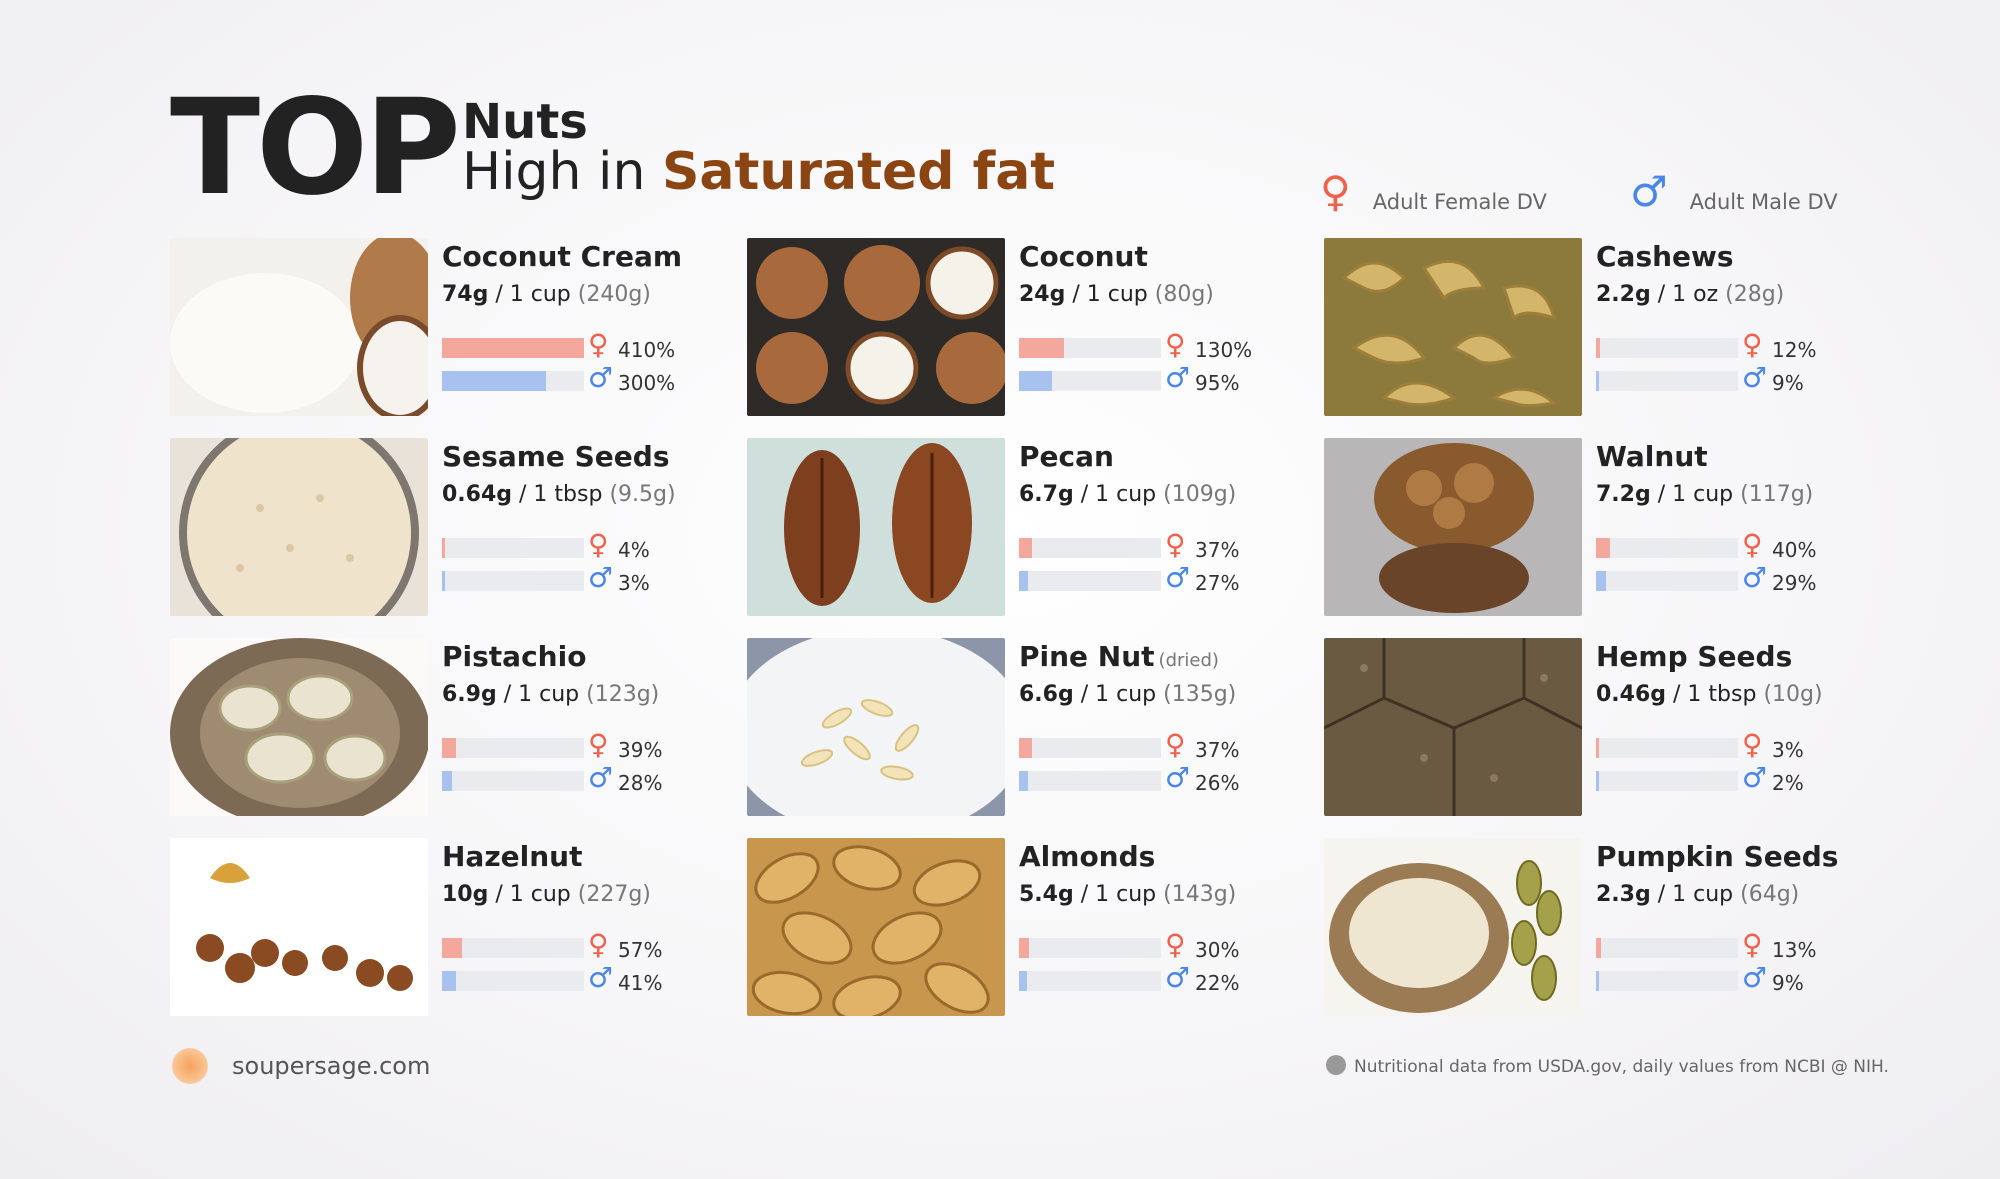 This screenshot has height=1179, width=2000. Describe the element at coordinates (1604, 528) in the screenshot. I see `nut-card: Walnut 7.2g / 1 cup (117g) ♀ 40% ♂ 29%` at that location.